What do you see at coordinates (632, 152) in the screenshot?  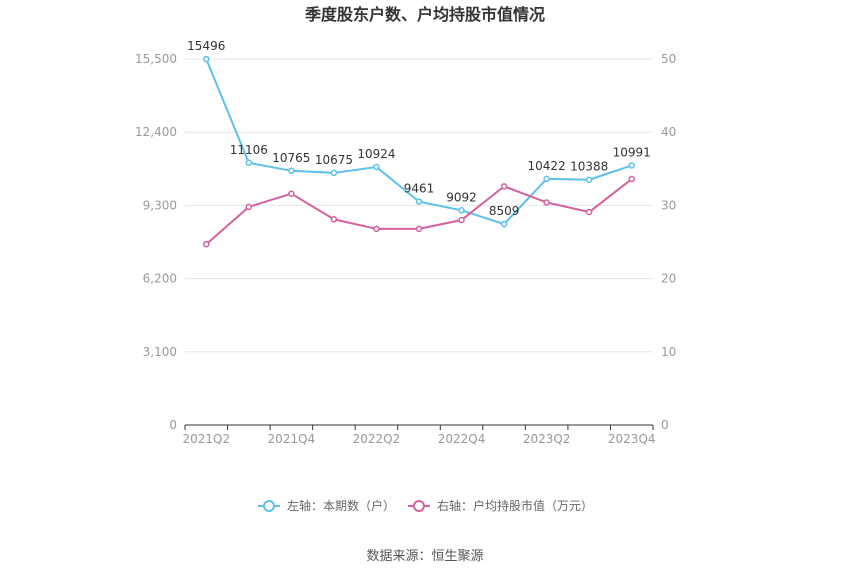 I see `data-label: 10991` at bounding box center [632, 152].